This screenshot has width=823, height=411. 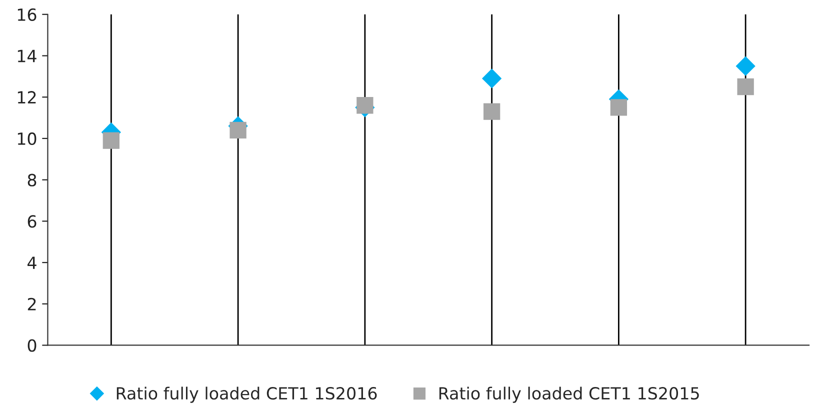 What do you see at coordinates (27, 56) in the screenshot?
I see `y-tick-label: 14` at bounding box center [27, 56].